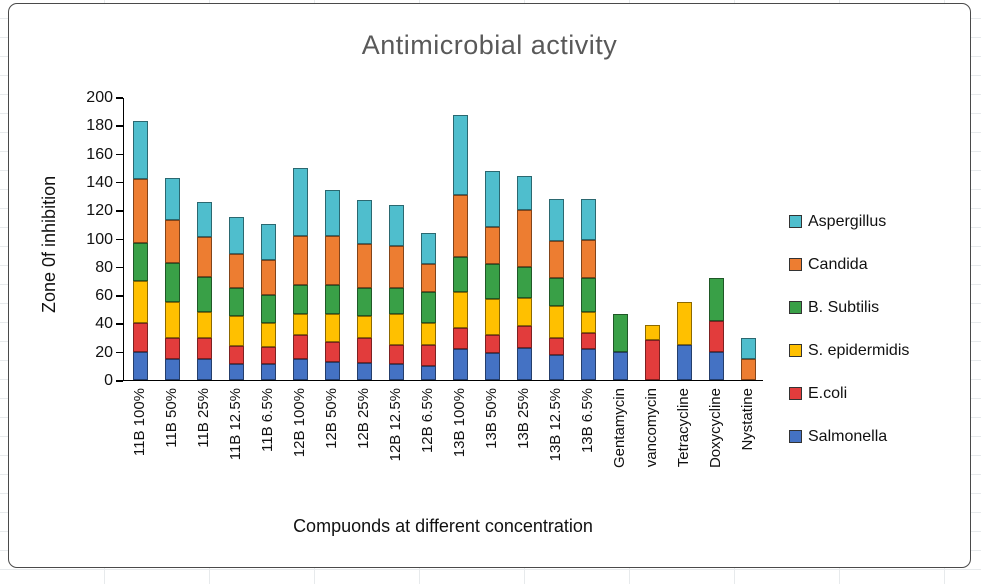 This screenshot has width=981, height=584. I want to click on x-tick-cell: 11B 50%, so click(171, 446).